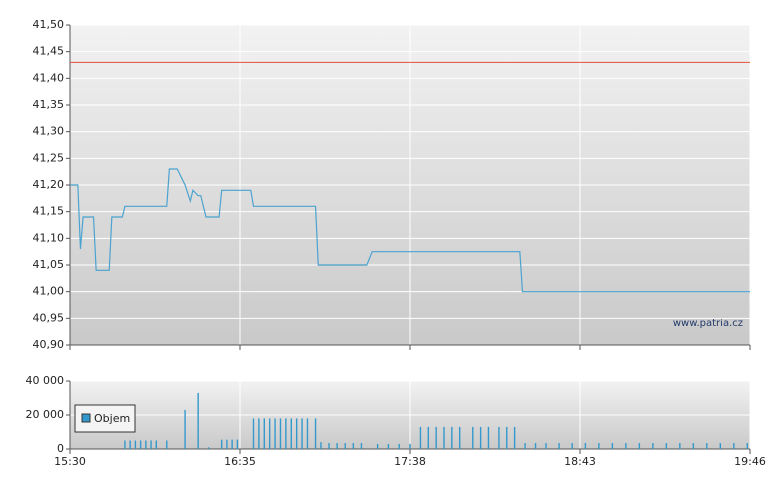 This screenshot has height=490, width=780. Describe the element at coordinates (49, 344) in the screenshot. I see `y-tick-label: 40,90` at that location.